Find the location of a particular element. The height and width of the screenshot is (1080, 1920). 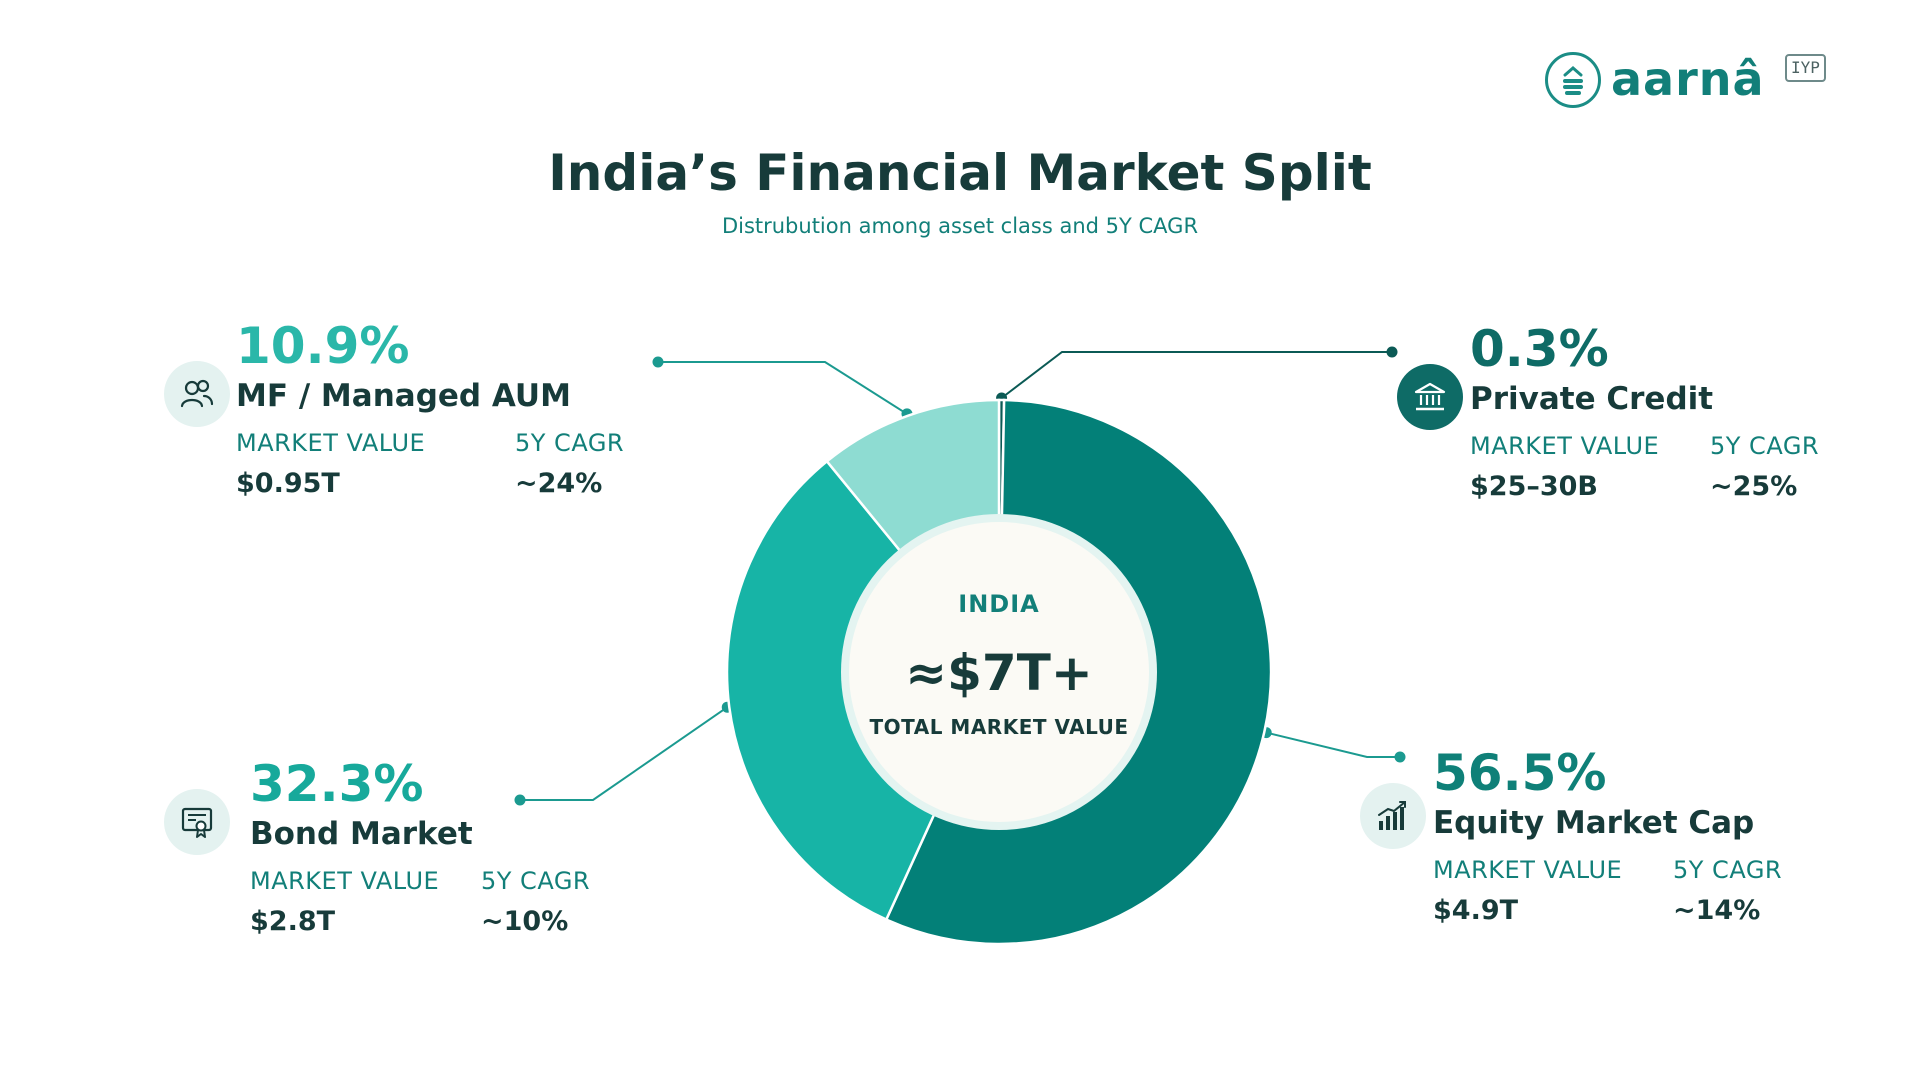

equity-stats: MARKET VALUE $4.9T 5Y CAGR ~14% is located at coordinates (1607, 898).